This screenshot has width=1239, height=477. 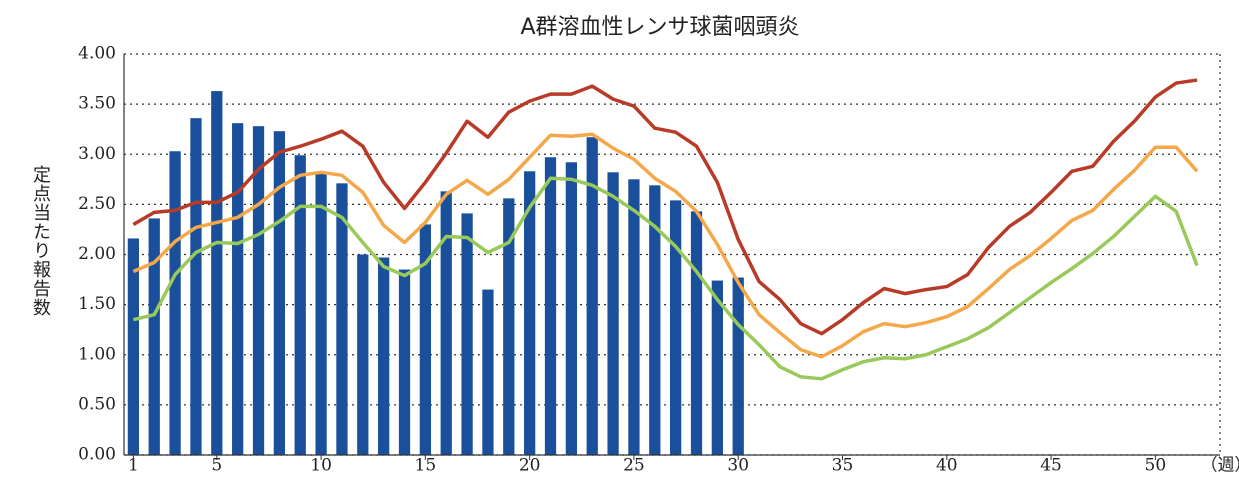 What do you see at coordinates (97, 204) in the screenshot?
I see `y-tick-label: 2.50` at bounding box center [97, 204].